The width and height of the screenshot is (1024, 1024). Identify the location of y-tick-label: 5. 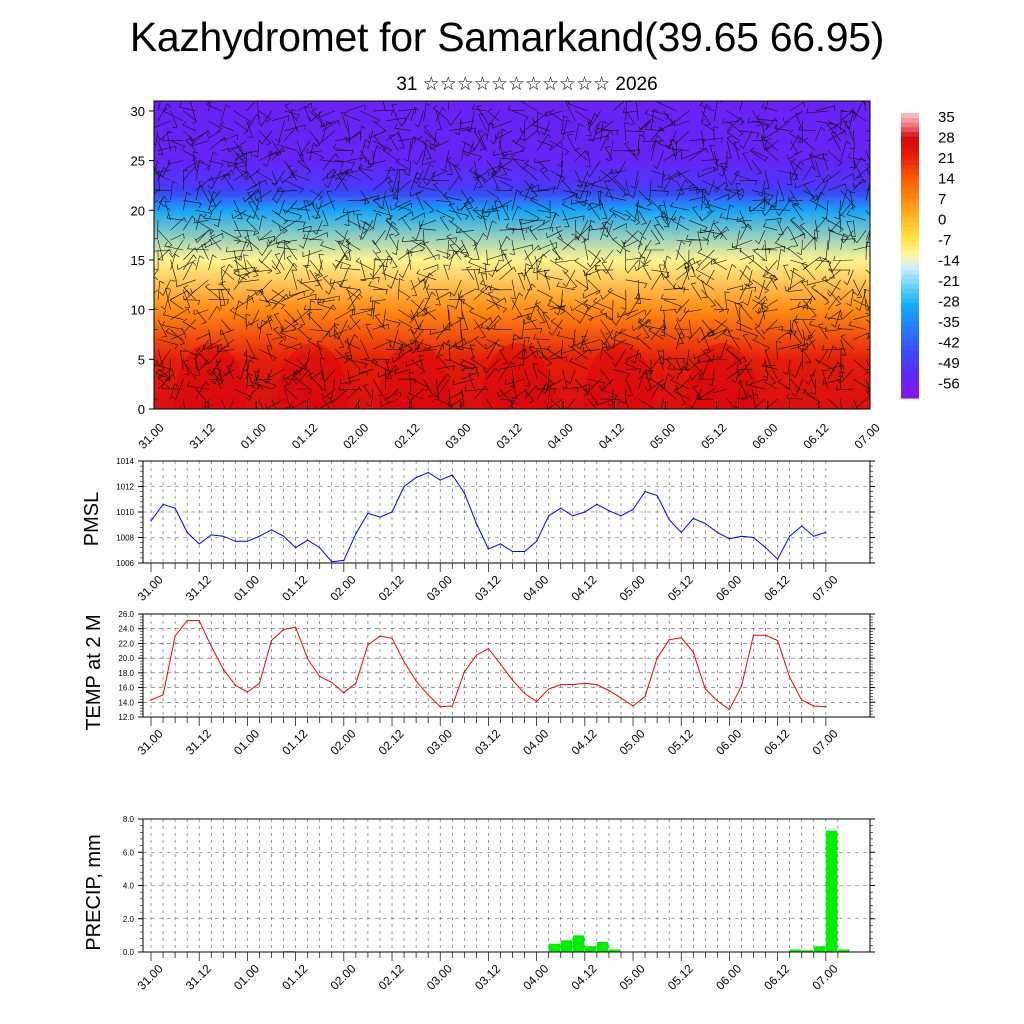
(141, 359).